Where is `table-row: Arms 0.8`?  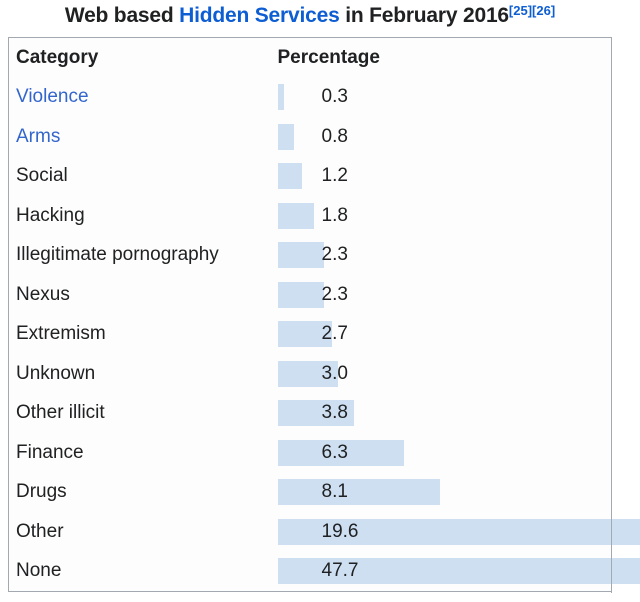 table-row: Arms 0.8 is located at coordinates (310, 137).